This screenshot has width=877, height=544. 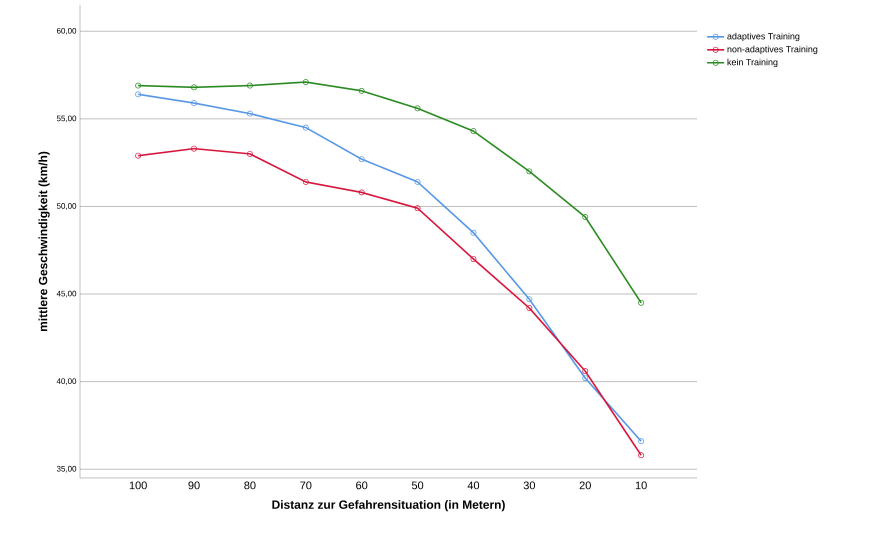 What do you see at coordinates (418, 486) in the screenshot?
I see `x-tick-label: 50` at bounding box center [418, 486].